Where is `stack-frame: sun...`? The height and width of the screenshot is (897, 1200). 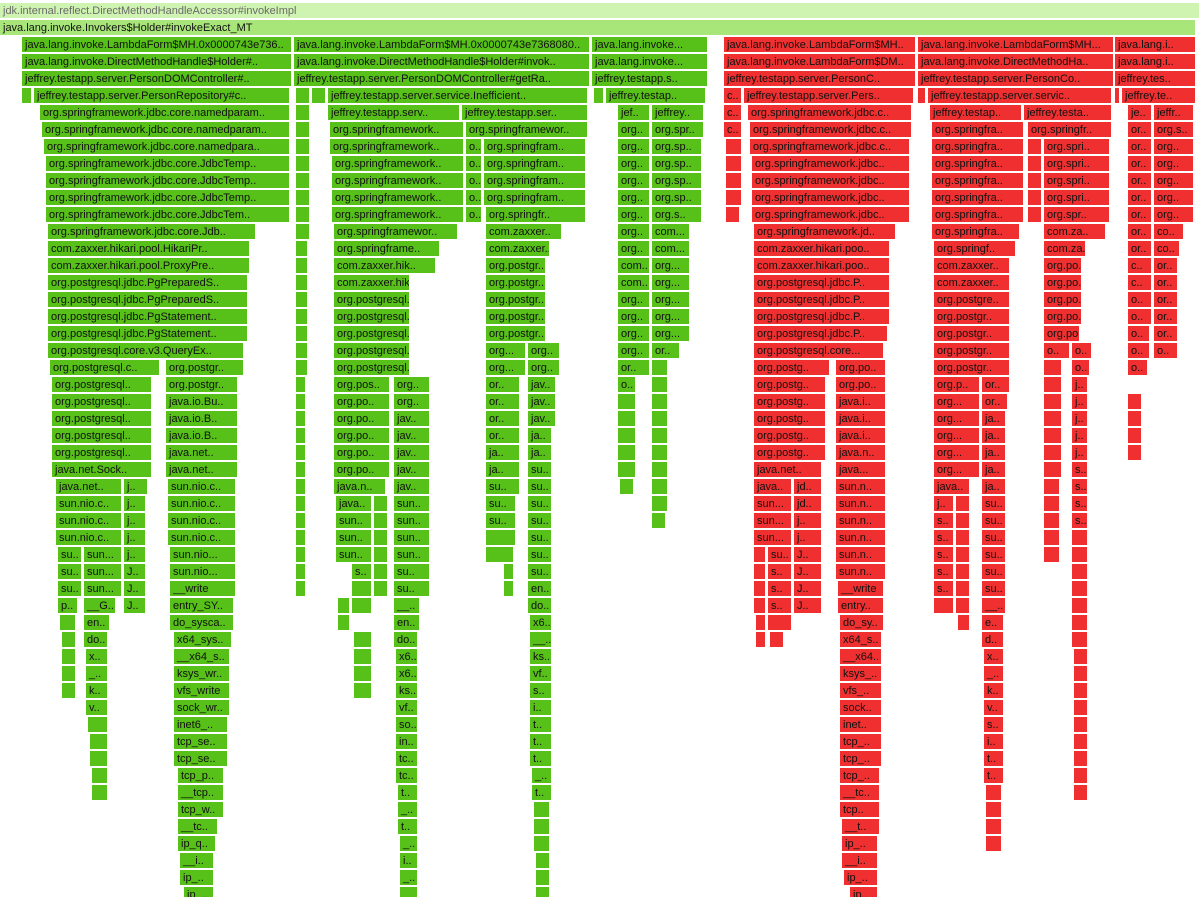 stack-frame: sun... is located at coordinates (103, 572).